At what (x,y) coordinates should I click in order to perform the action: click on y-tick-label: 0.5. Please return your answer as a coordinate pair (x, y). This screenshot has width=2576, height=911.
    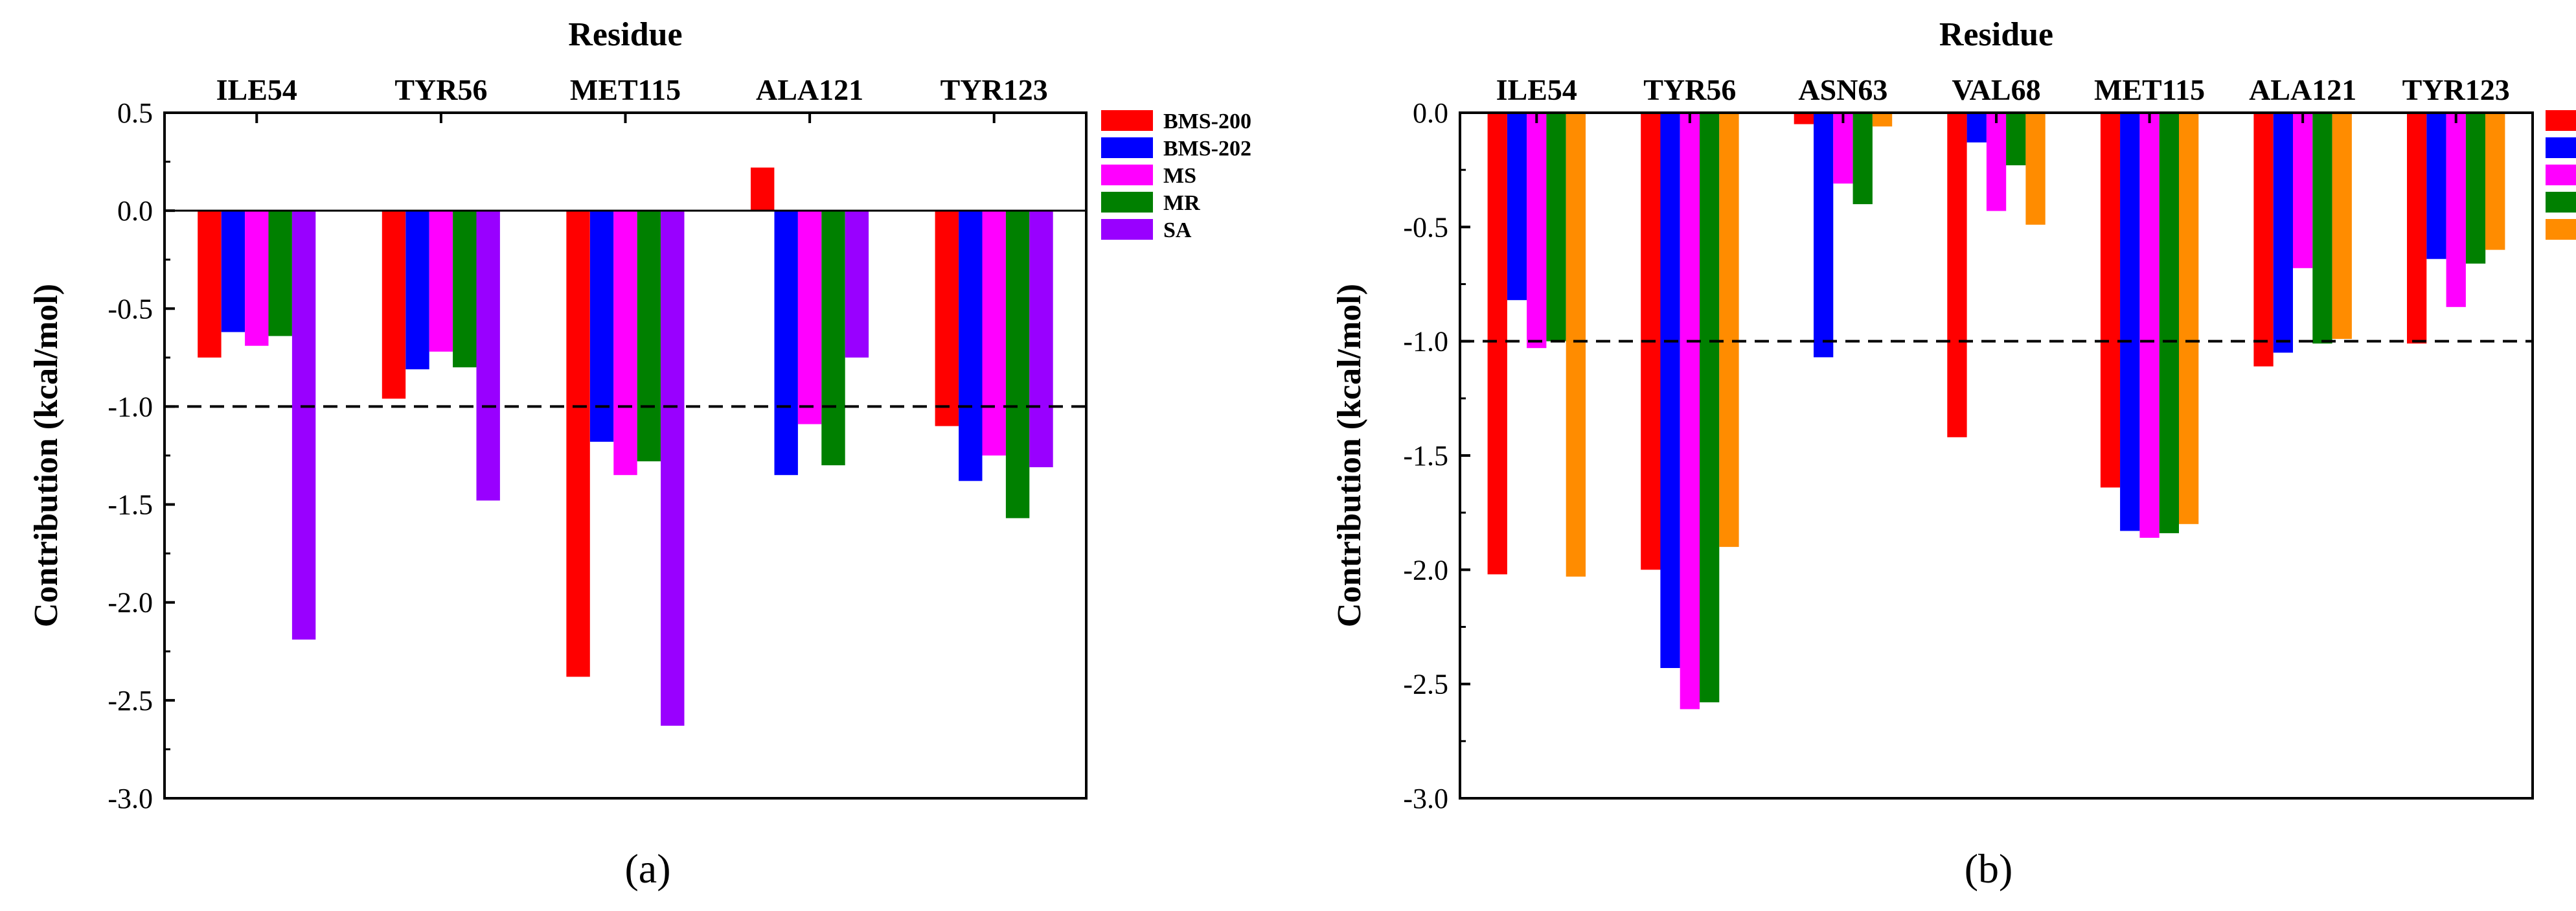
    Looking at the image, I should click on (135, 113).